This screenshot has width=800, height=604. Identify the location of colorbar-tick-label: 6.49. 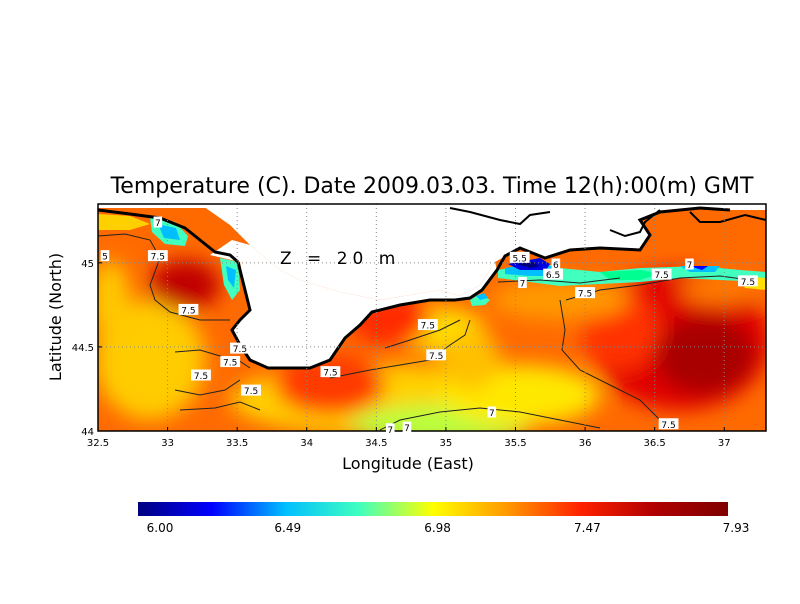
(287, 528).